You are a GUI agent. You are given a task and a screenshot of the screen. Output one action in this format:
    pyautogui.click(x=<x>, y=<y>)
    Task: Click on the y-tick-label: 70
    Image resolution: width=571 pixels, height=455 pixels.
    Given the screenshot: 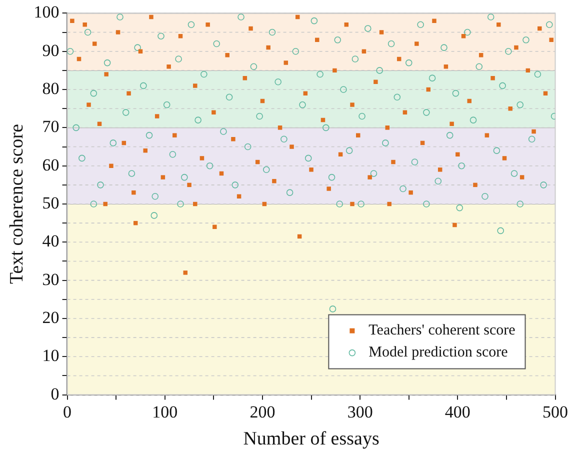 What is the action you would take?
    pyautogui.click(x=51, y=126)
    